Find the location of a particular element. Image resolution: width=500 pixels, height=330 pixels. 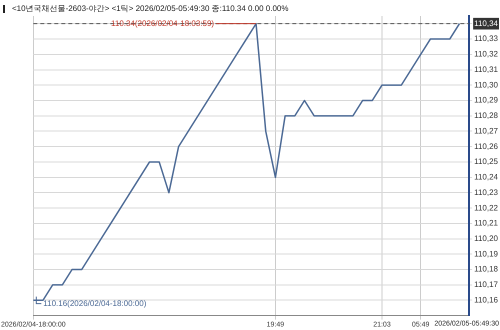

y-tick-label: 110,30 is located at coordinates (486, 85).